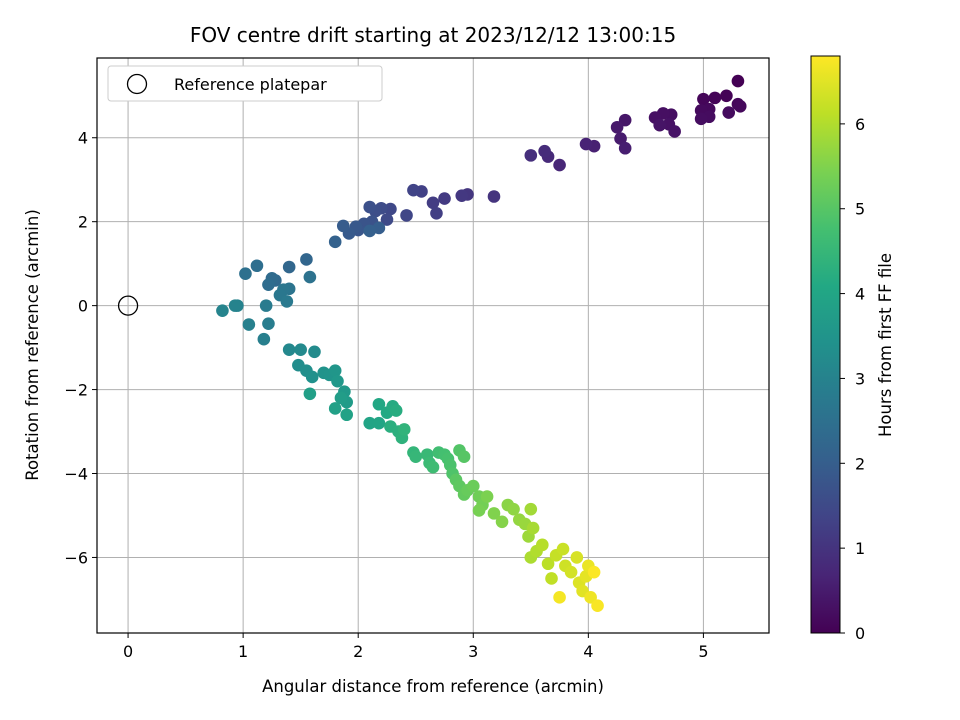  I want to click on colorbar-tick-label: 1, so click(860, 548).